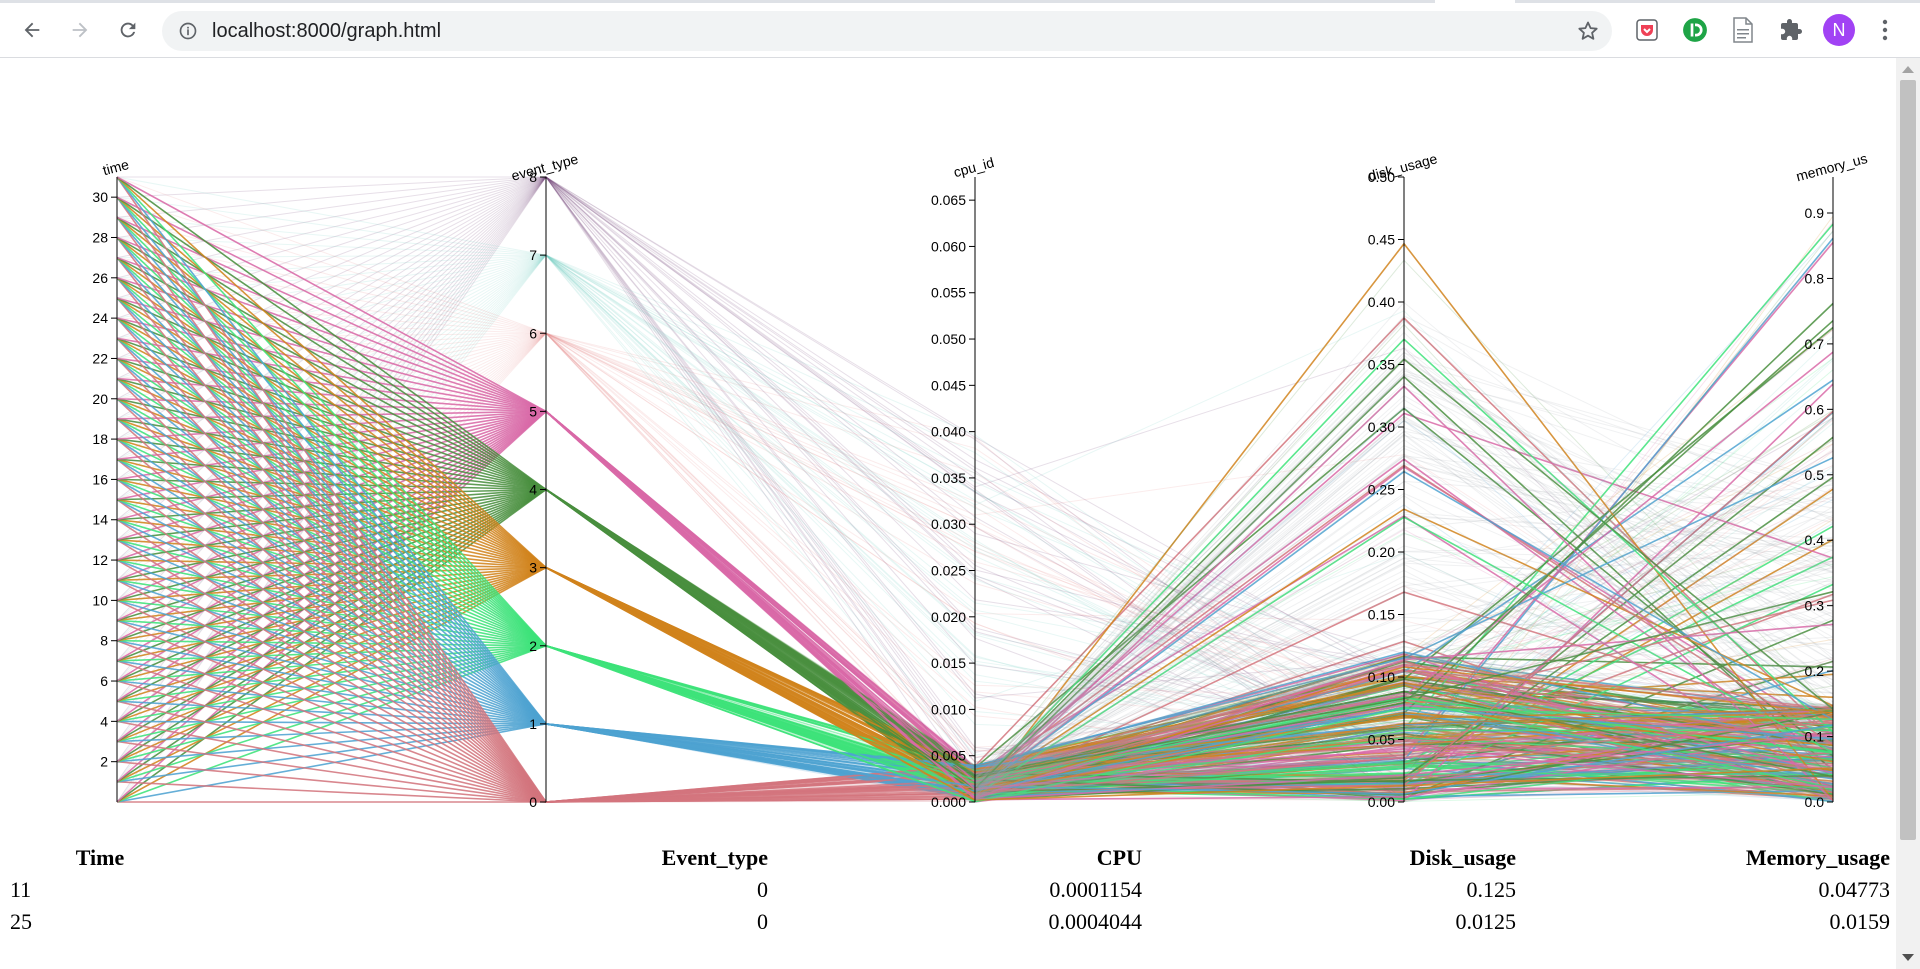  I want to click on tick-label: 0.9, so click(1815, 213).